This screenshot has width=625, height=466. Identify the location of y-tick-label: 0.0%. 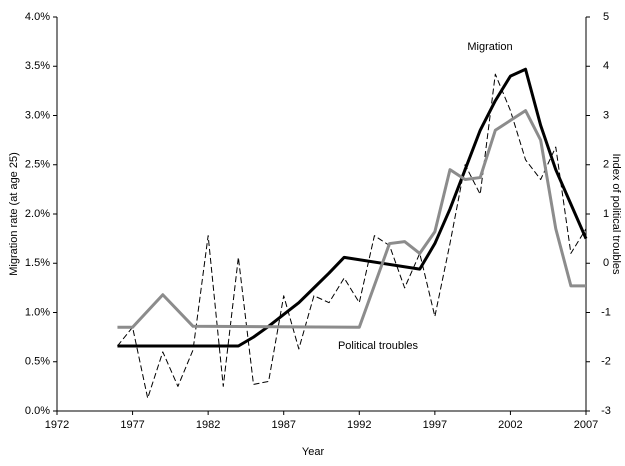
(37, 411).